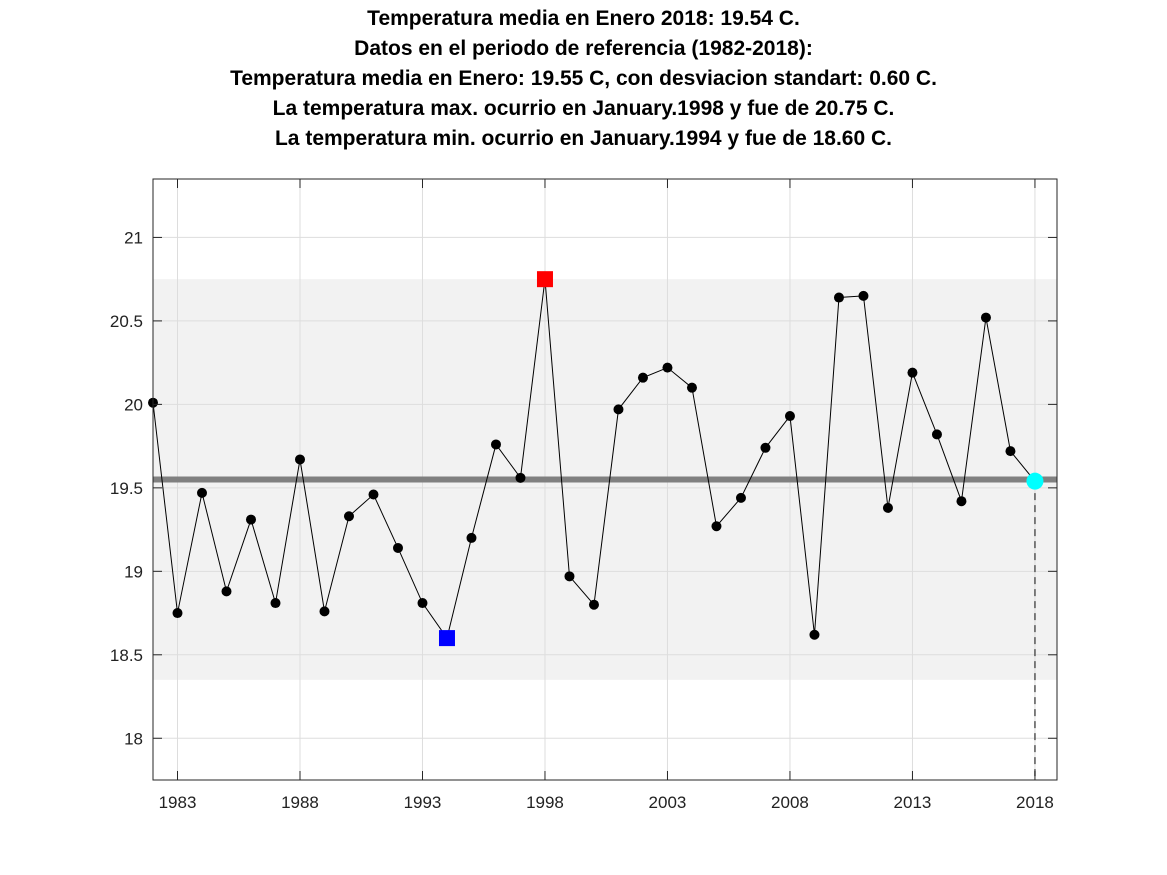 This screenshot has height=875, width=1167. Describe the element at coordinates (446, 638) in the screenshot. I see `min-marker` at that location.